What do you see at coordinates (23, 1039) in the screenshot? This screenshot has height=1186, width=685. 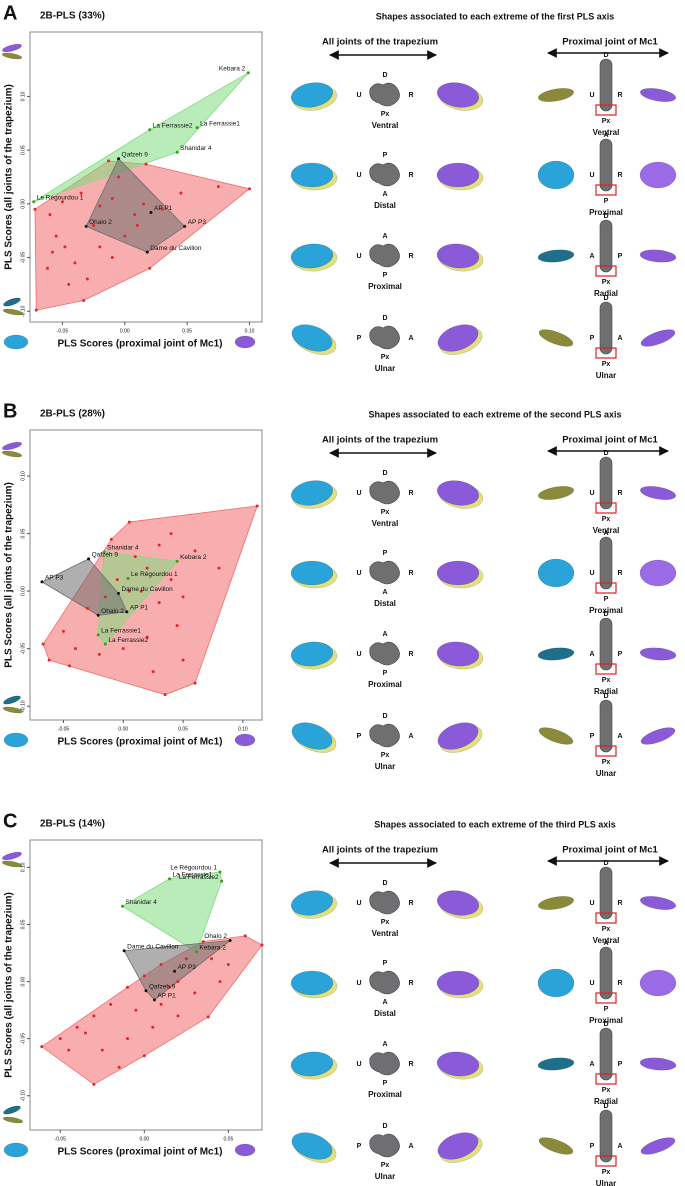 I see `y-tick-label: -0.05` at bounding box center [23, 1039].